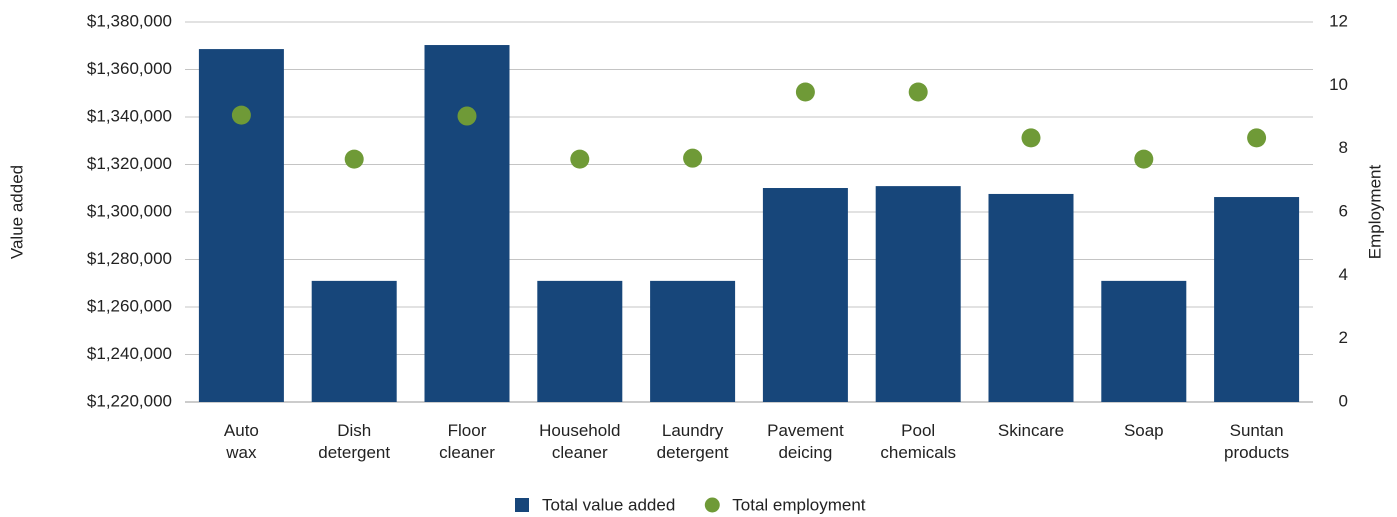 Image resolution: width=1397 pixels, height=517 pixels. Describe the element at coordinates (241, 441) in the screenshot. I see `x-tick-label: Auto wax` at that location.